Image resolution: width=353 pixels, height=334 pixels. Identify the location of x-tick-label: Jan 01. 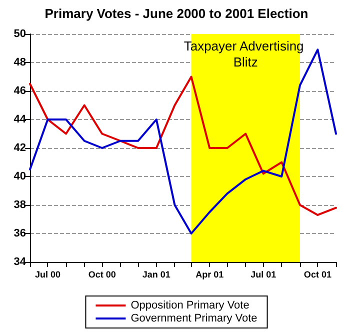
(156, 275).